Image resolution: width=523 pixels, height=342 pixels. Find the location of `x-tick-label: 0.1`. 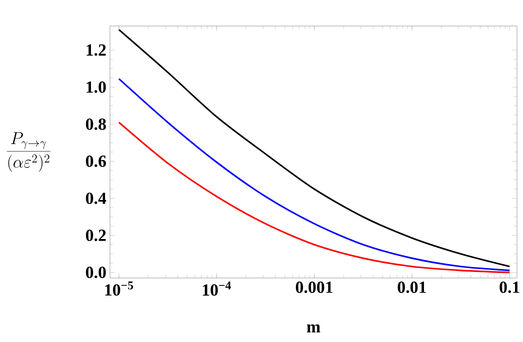

x-tick-label: 0.1 is located at coordinates (510, 288).